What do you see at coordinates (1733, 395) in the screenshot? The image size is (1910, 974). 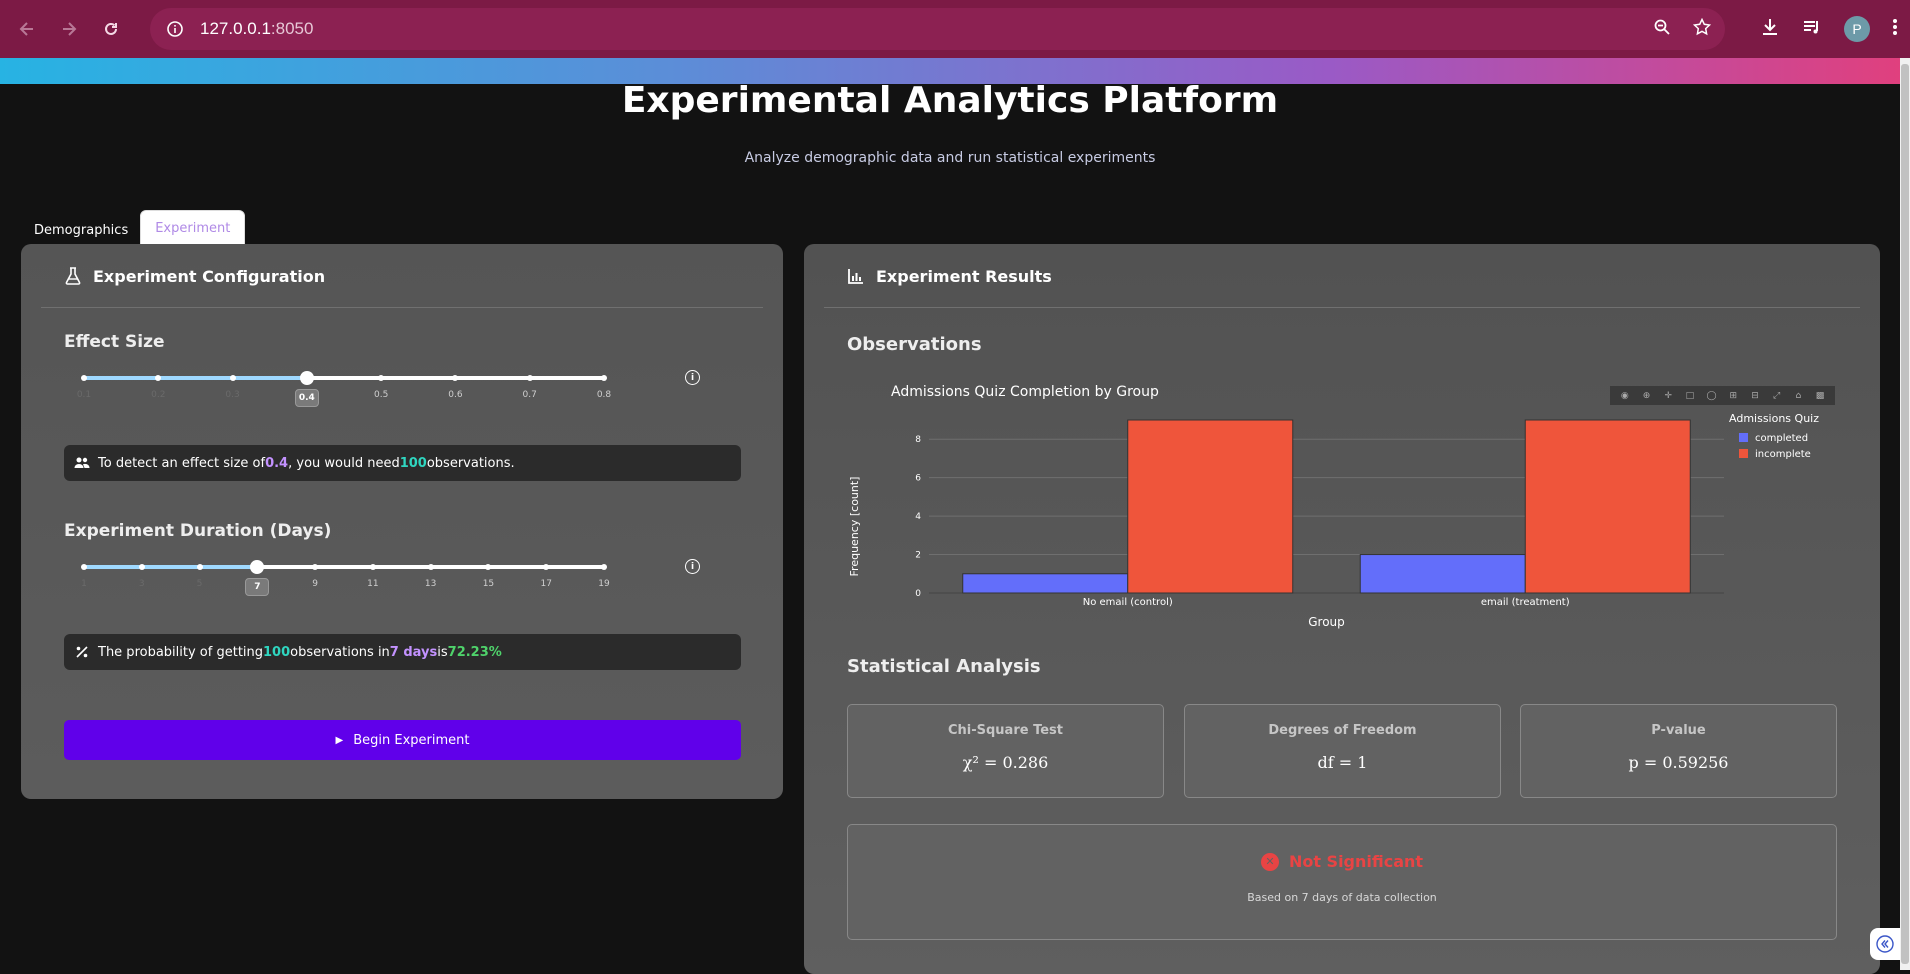 I see `zoom-in-icon: ⊞` at bounding box center [1733, 395].